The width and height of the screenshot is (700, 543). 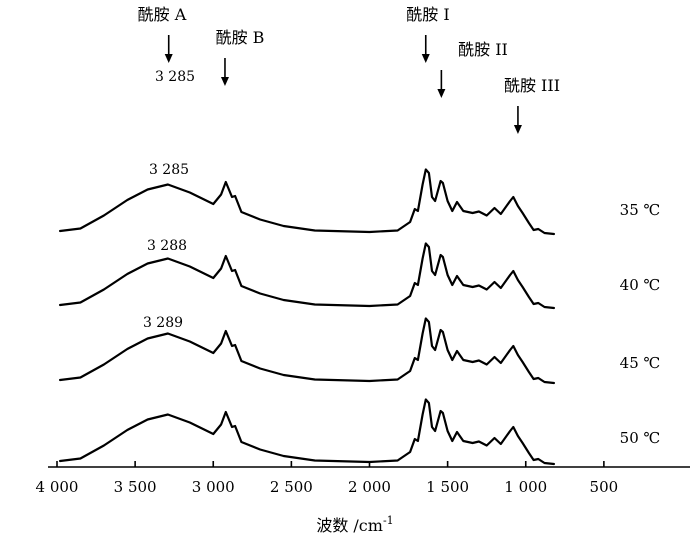 I want to click on x-tick-label: 4 000, so click(x=57, y=487).